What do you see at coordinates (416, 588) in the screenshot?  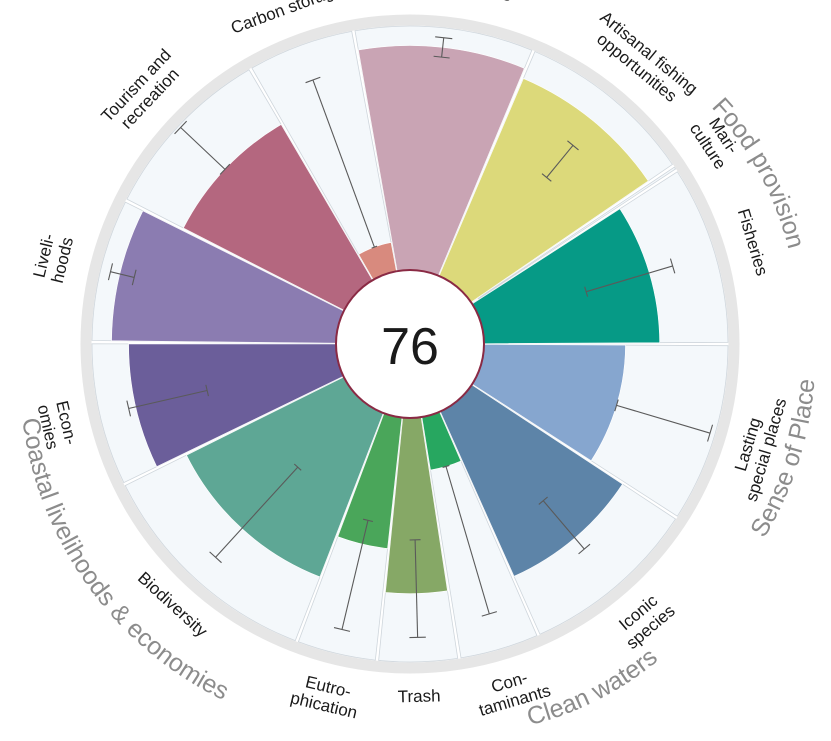 I see `error-bar-trash` at bounding box center [416, 588].